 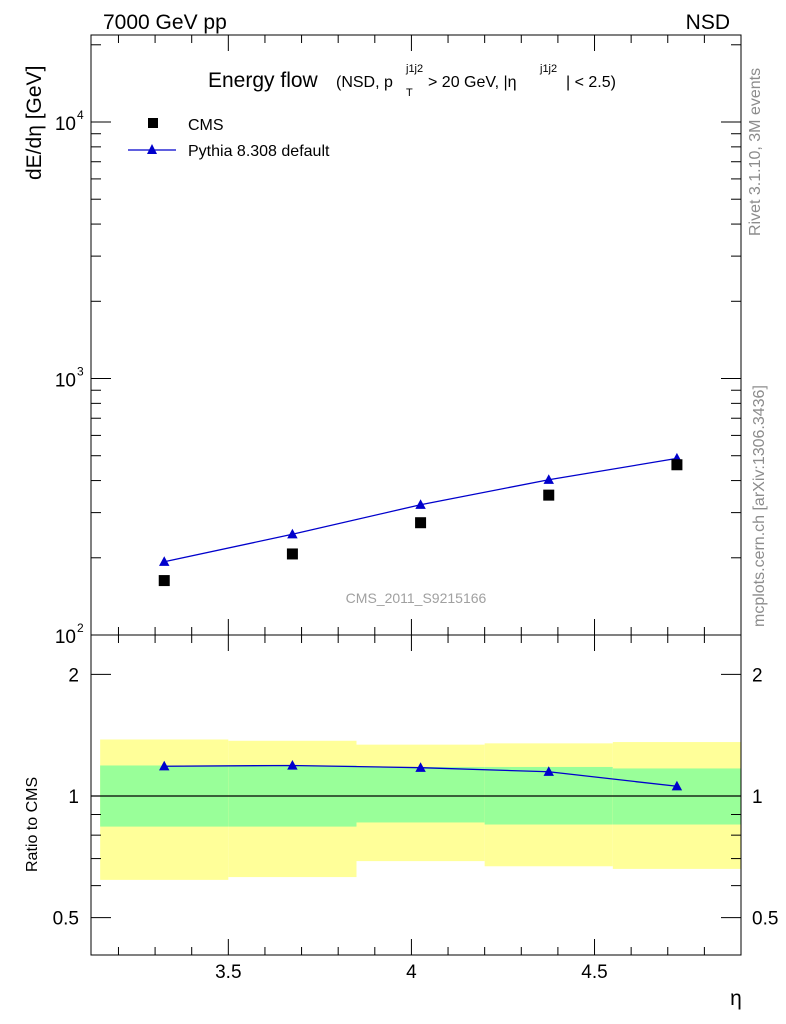 What do you see at coordinates (736, 998) in the screenshot?
I see `x-axis-title: η` at bounding box center [736, 998].